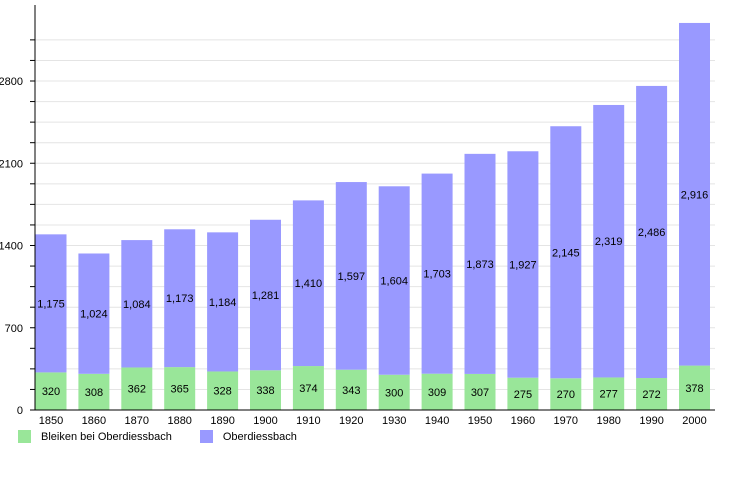 The width and height of the screenshot is (745, 500). Describe the element at coordinates (20, 411) in the screenshot. I see `y-tick-label: 0` at that location.